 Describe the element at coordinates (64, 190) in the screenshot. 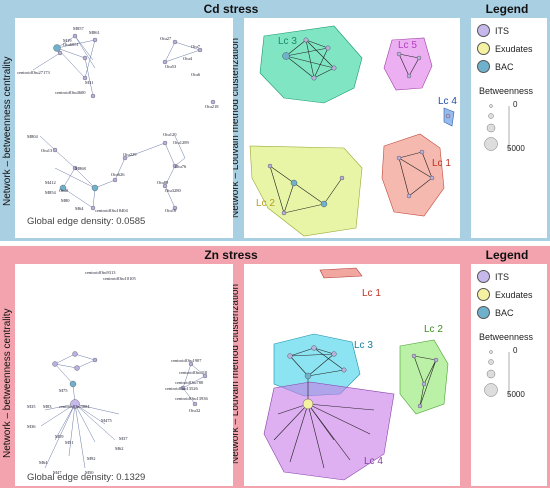

I see `cd-node-label: Otu0` at that location.